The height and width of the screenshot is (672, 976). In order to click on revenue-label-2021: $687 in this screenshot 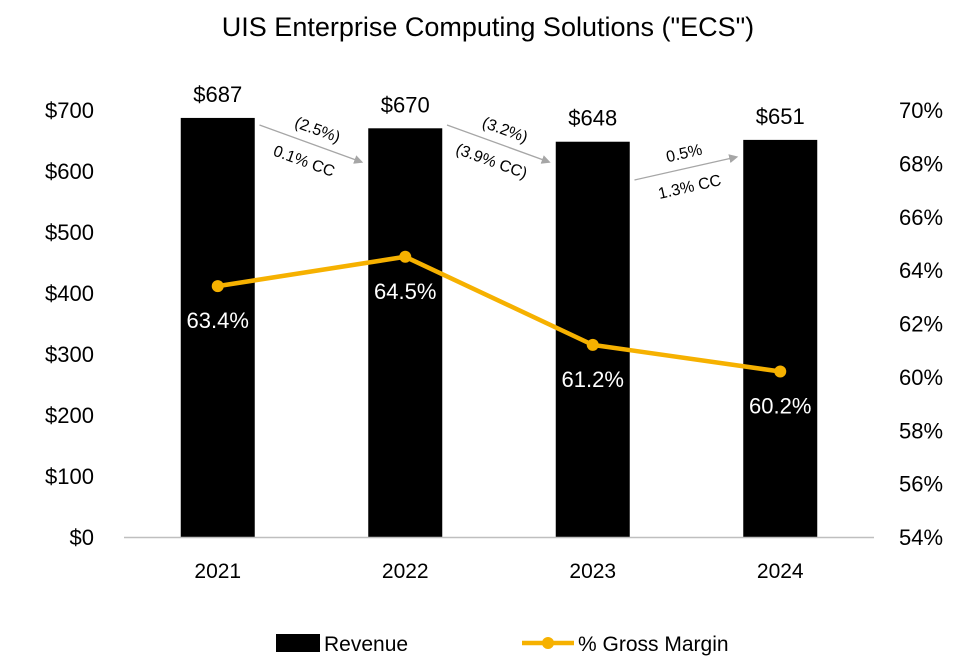, I will do `click(217, 94)`.